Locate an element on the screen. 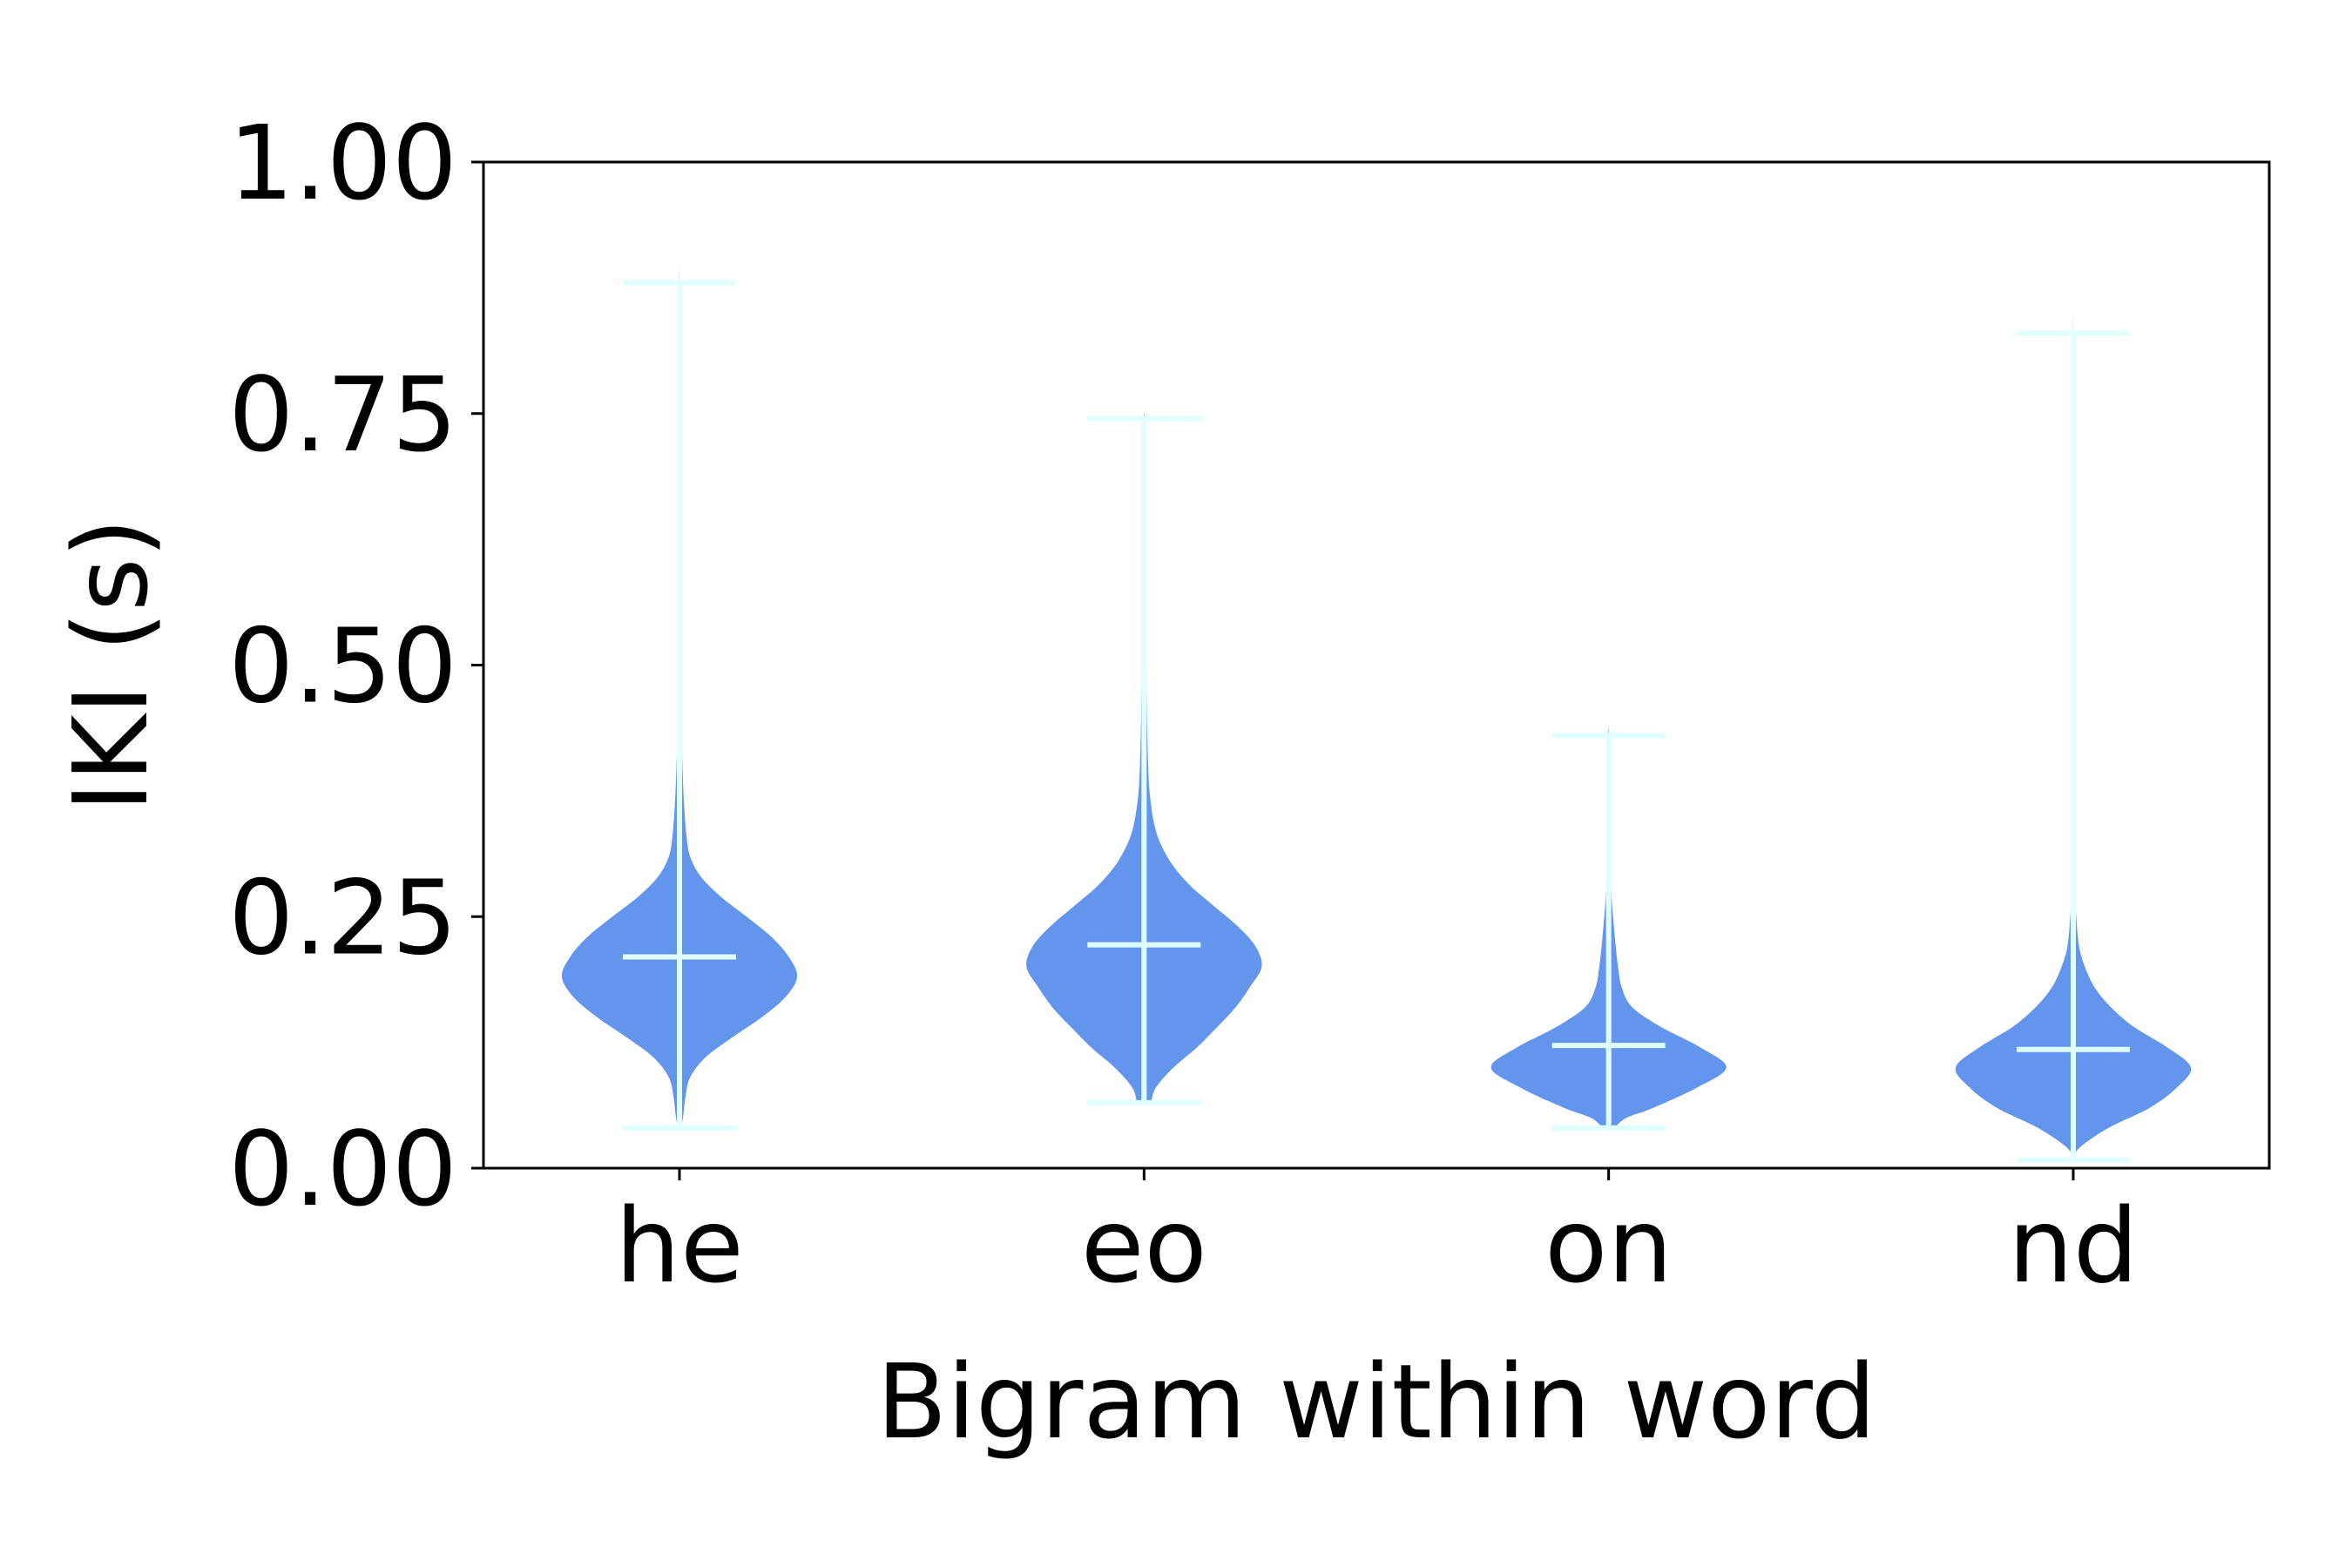  y-axis: 0.00 0.25 0.50 0.75 1.00 is located at coordinates (356, 666).